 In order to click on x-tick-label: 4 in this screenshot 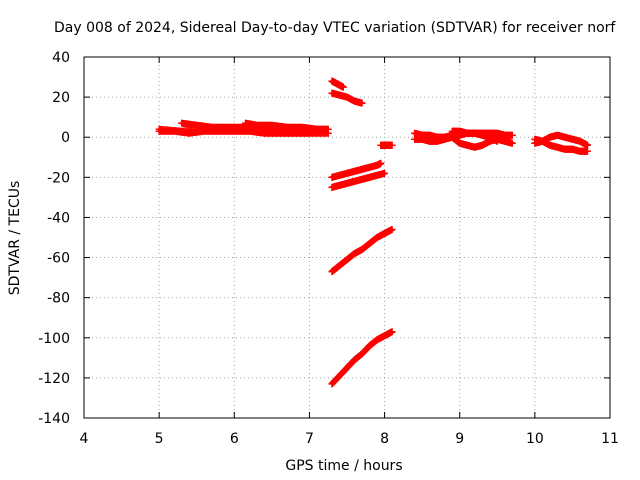, I will do `click(84, 439)`.